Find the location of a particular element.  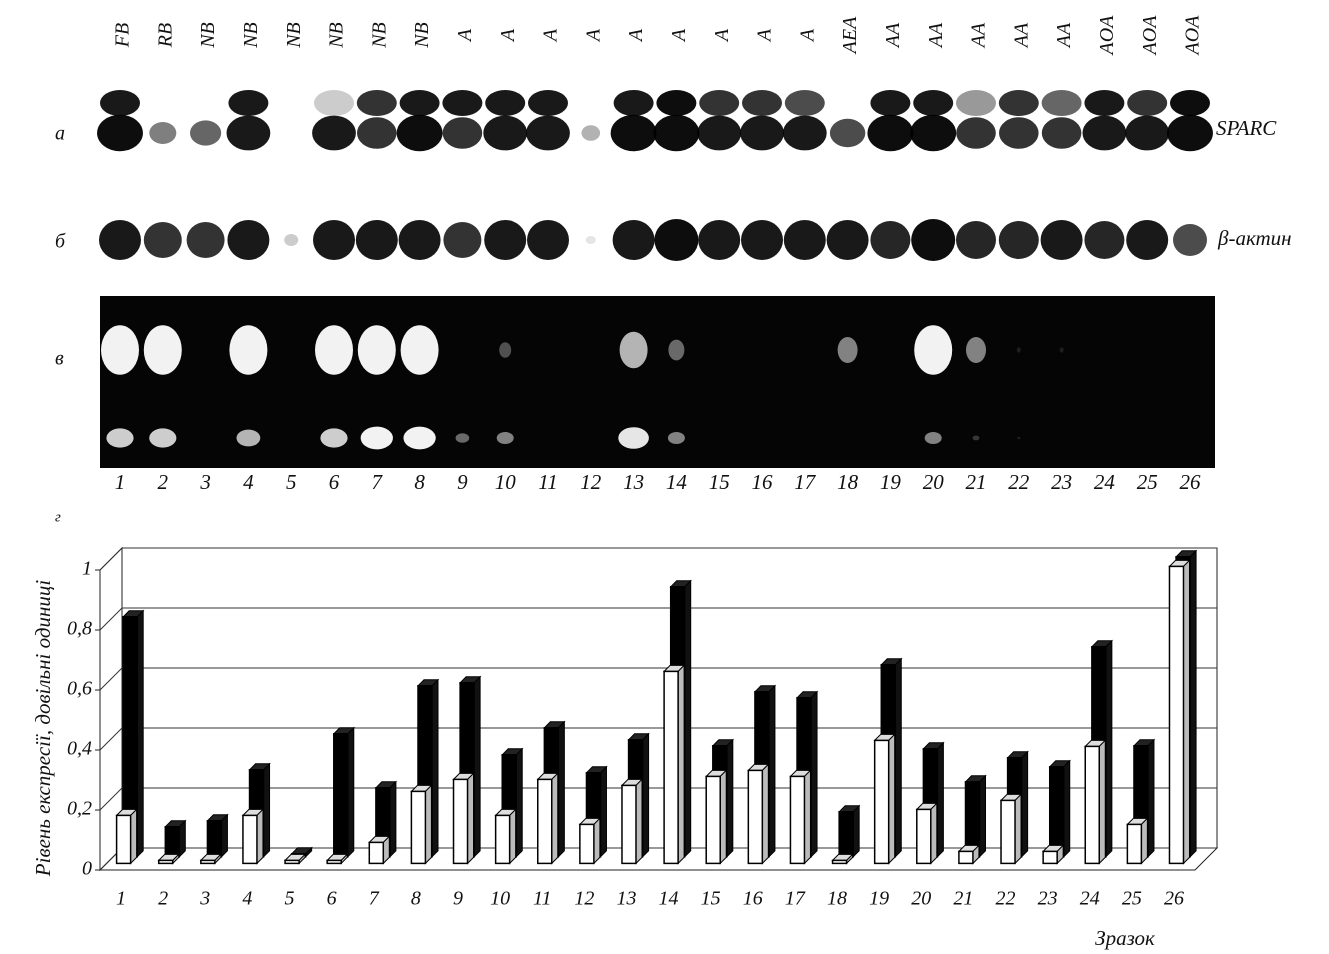

lane-number: 10 is located at coordinates (506, 482).